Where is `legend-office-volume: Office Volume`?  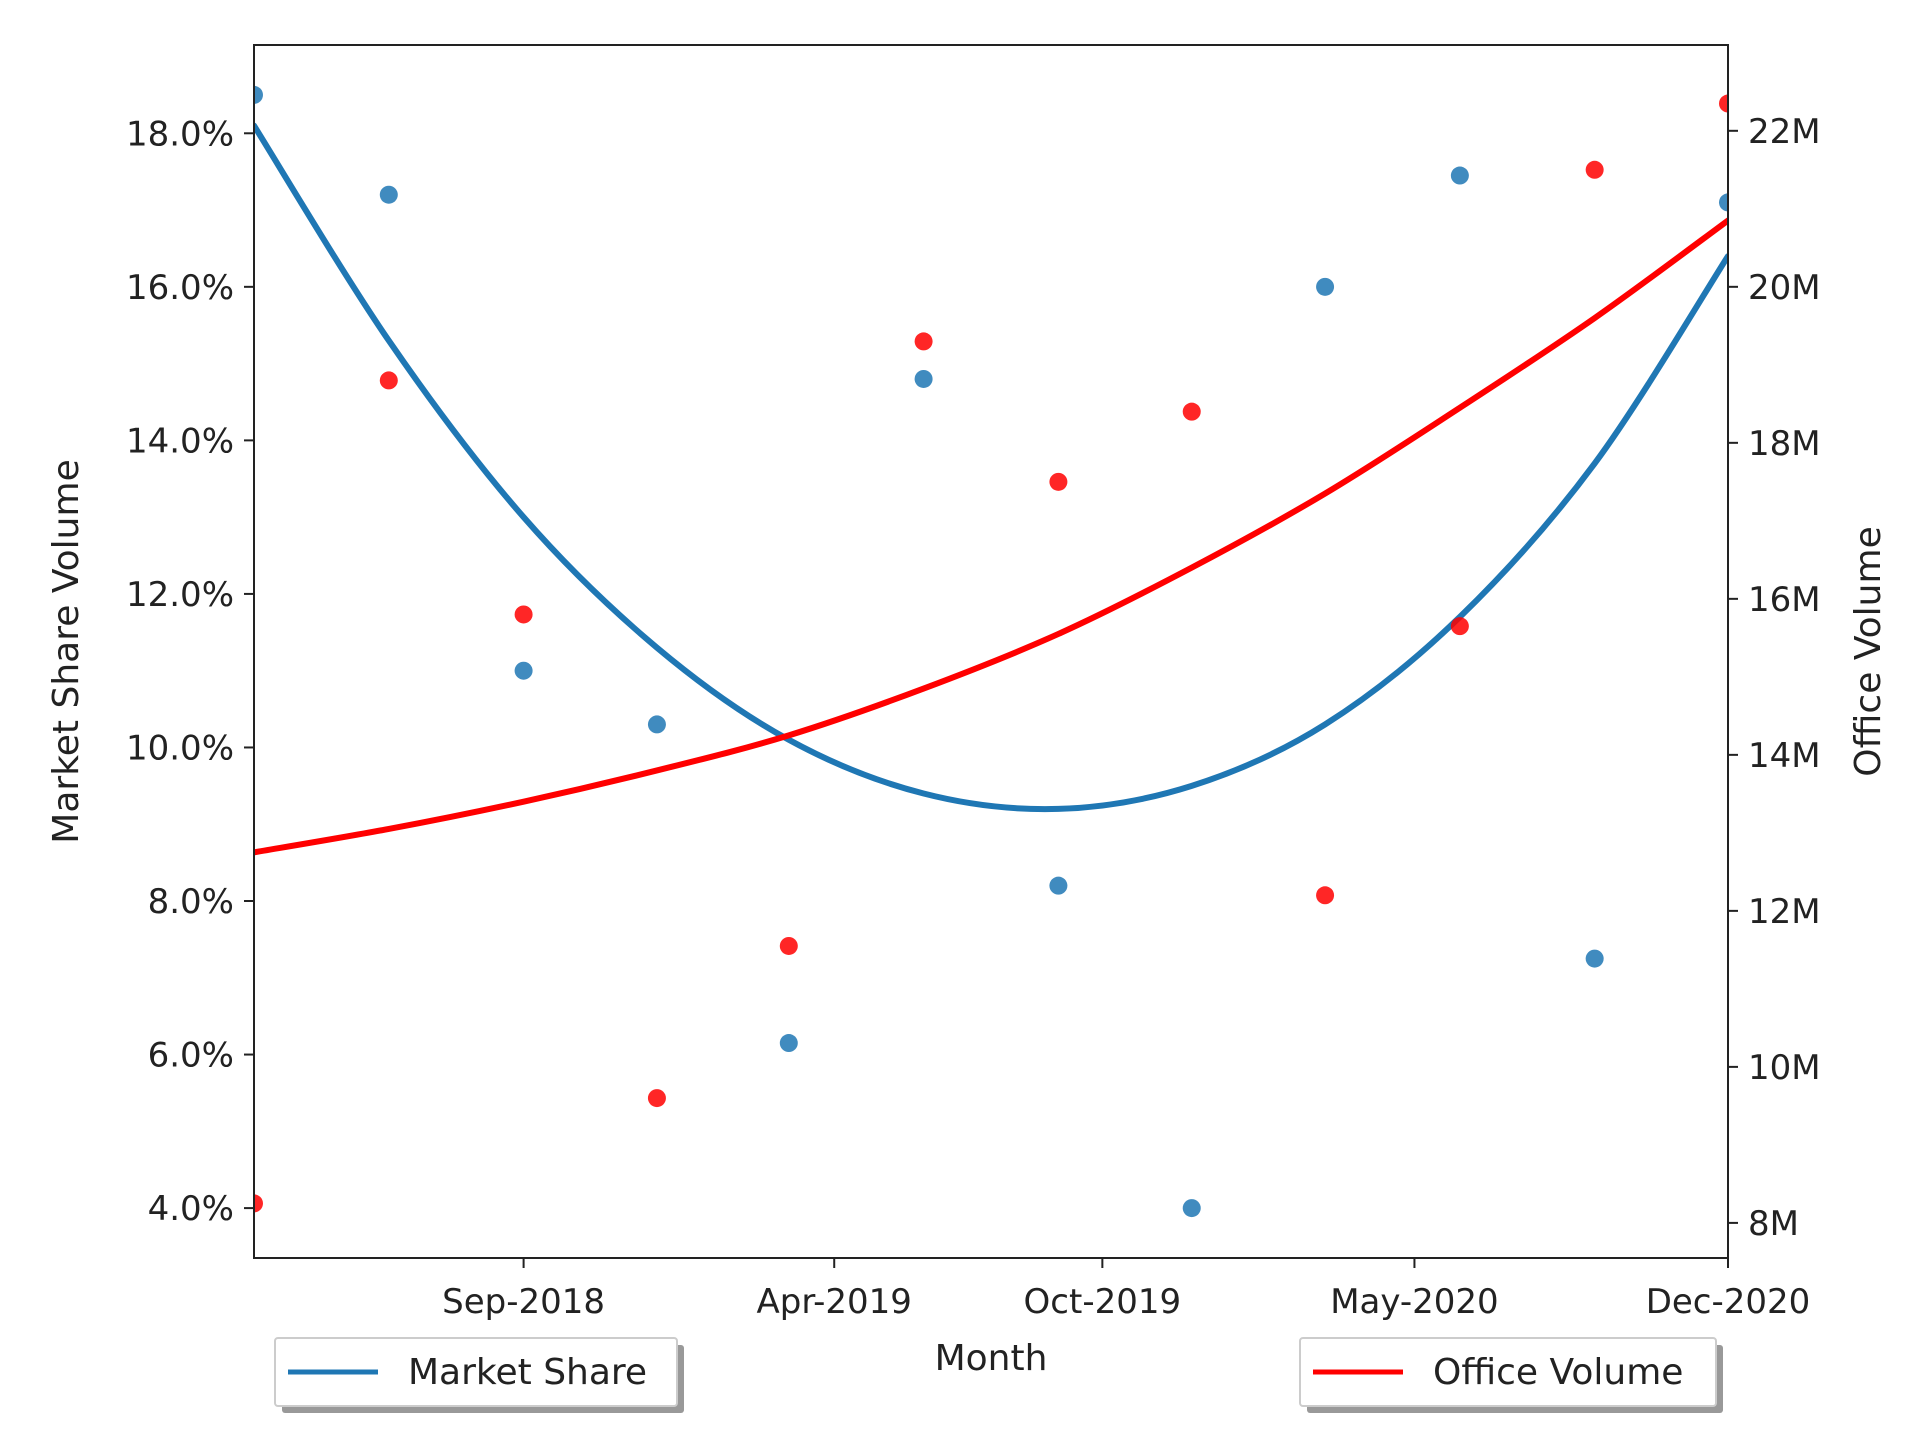 legend-office-volume: Office Volume is located at coordinates (1511, 1375).